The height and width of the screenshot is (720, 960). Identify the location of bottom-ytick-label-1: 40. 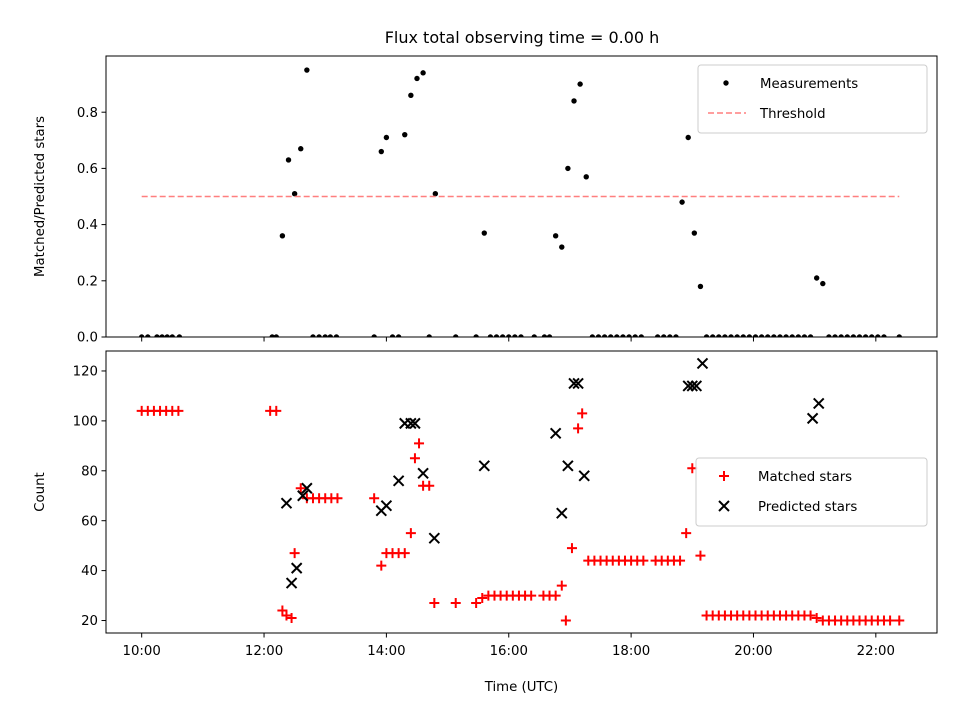
(89, 571).